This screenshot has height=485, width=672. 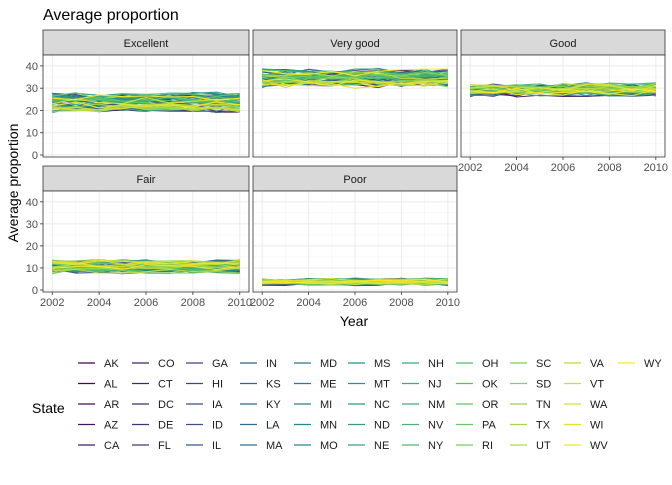 What do you see at coordinates (98, 405) in the screenshot?
I see `legend-item-ar: AR` at bounding box center [98, 405].